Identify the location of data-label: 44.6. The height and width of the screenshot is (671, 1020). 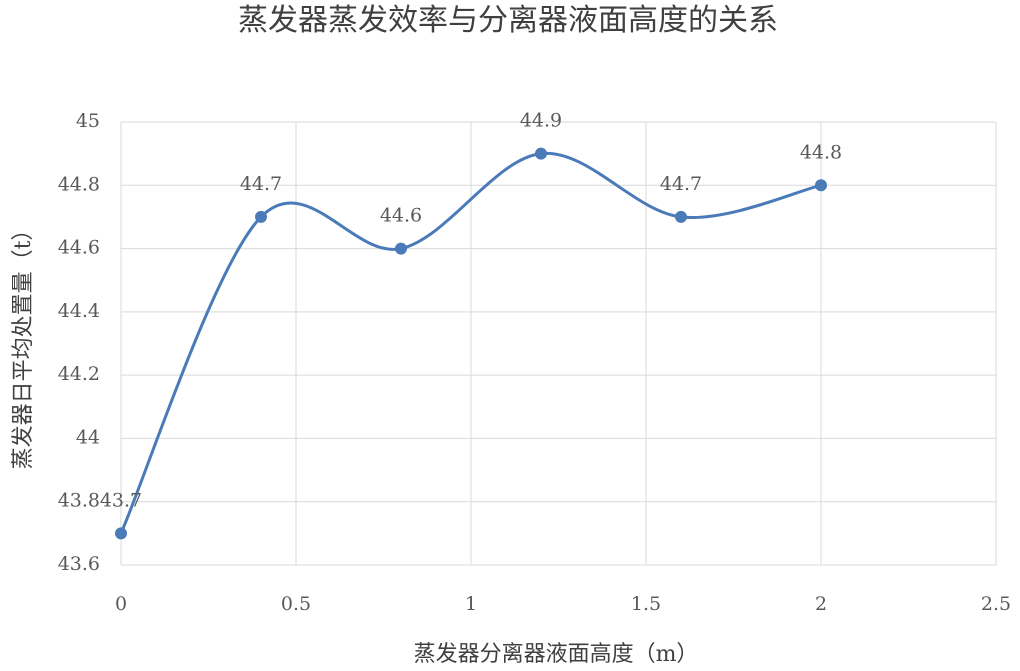
(401, 216).